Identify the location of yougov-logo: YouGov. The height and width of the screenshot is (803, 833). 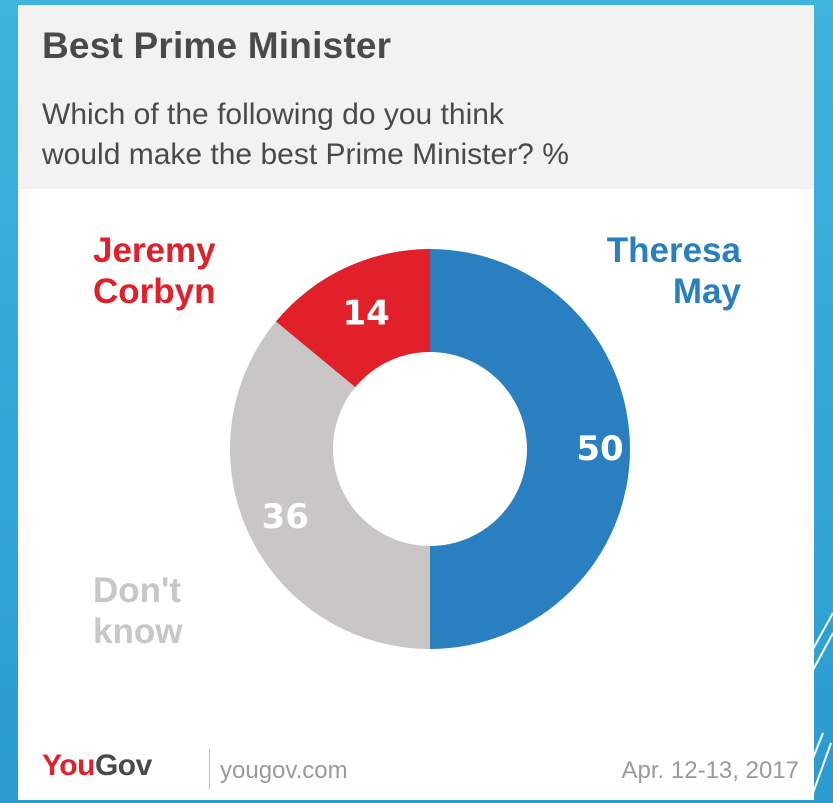
(97, 766).